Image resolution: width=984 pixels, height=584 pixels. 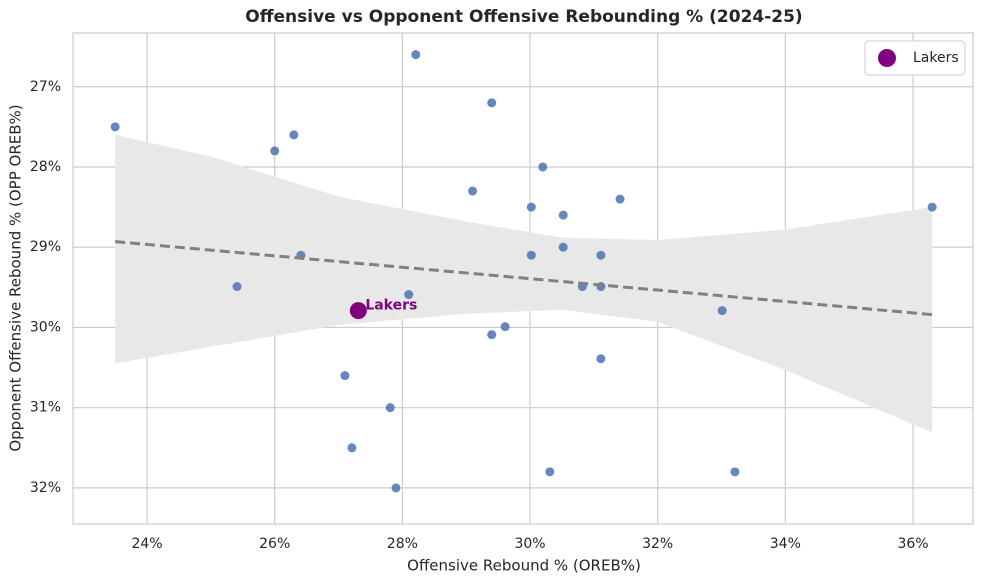 What do you see at coordinates (45, 247) in the screenshot?
I see `y-tick-label: 29%` at bounding box center [45, 247].